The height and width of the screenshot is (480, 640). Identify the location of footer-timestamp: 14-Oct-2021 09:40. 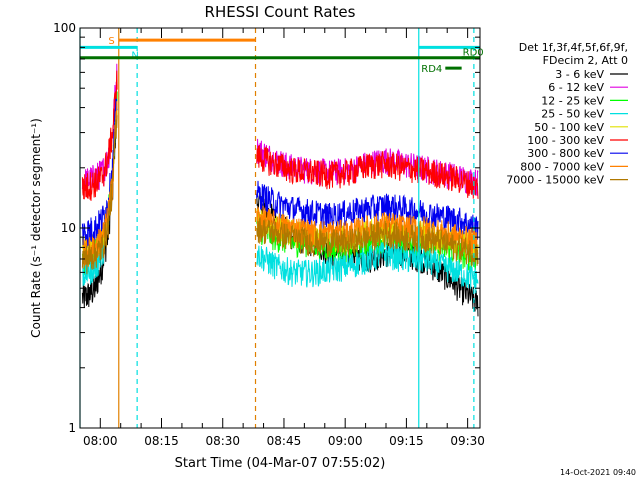
(598, 472).